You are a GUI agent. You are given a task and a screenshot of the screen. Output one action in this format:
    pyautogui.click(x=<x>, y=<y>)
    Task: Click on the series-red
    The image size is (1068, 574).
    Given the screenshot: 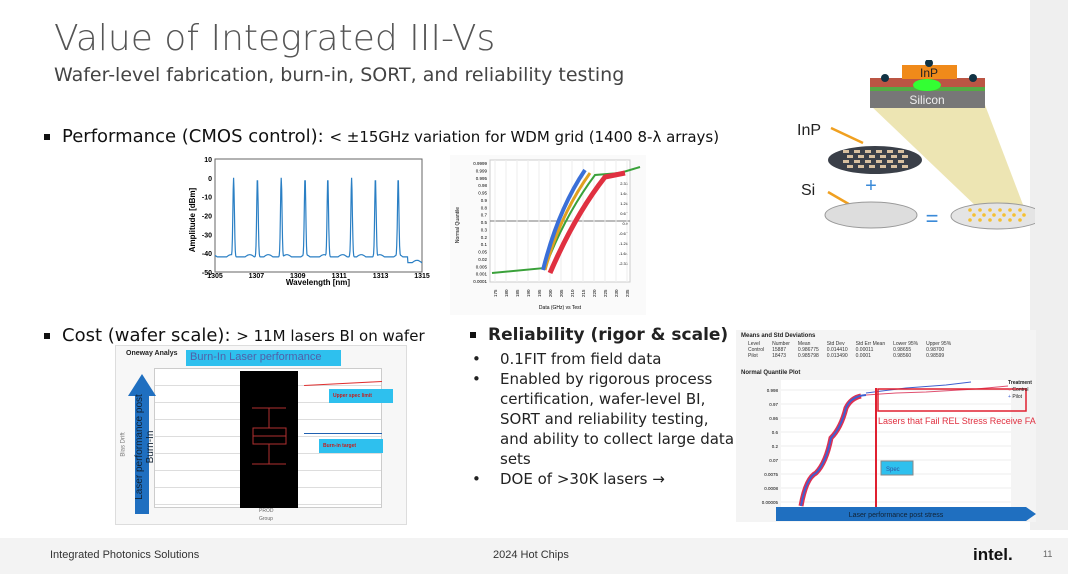 What is the action you would take?
    pyautogui.click(x=586, y=222)
    